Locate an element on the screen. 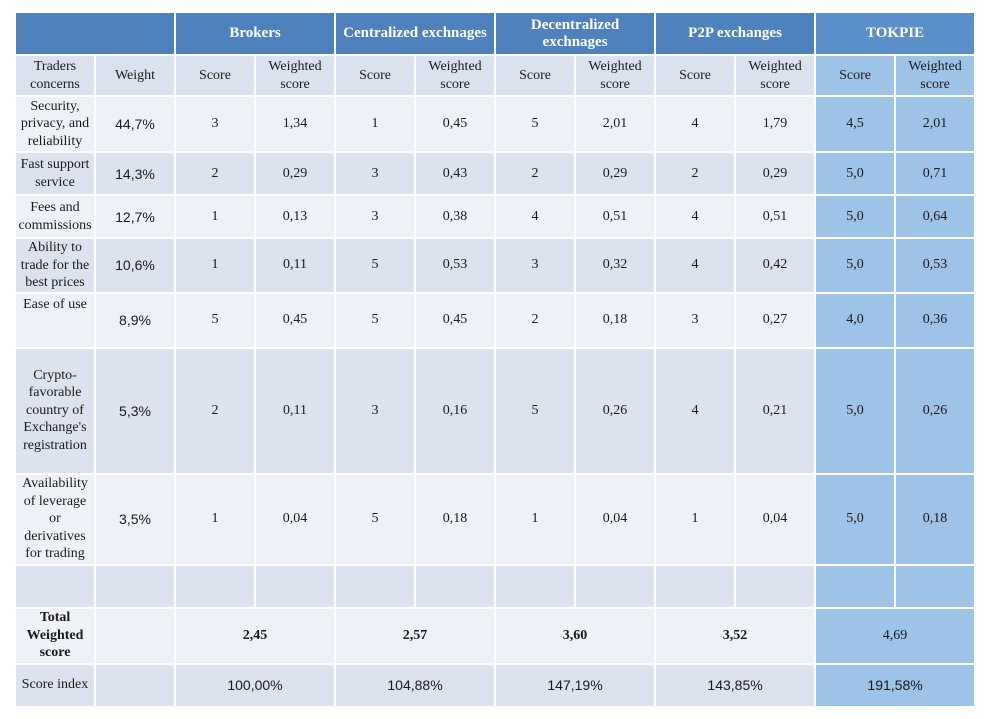 The width and height of the screenshot is (989, 719). weighted-score-cell: 0,38 is located at coordinates (455, 216).